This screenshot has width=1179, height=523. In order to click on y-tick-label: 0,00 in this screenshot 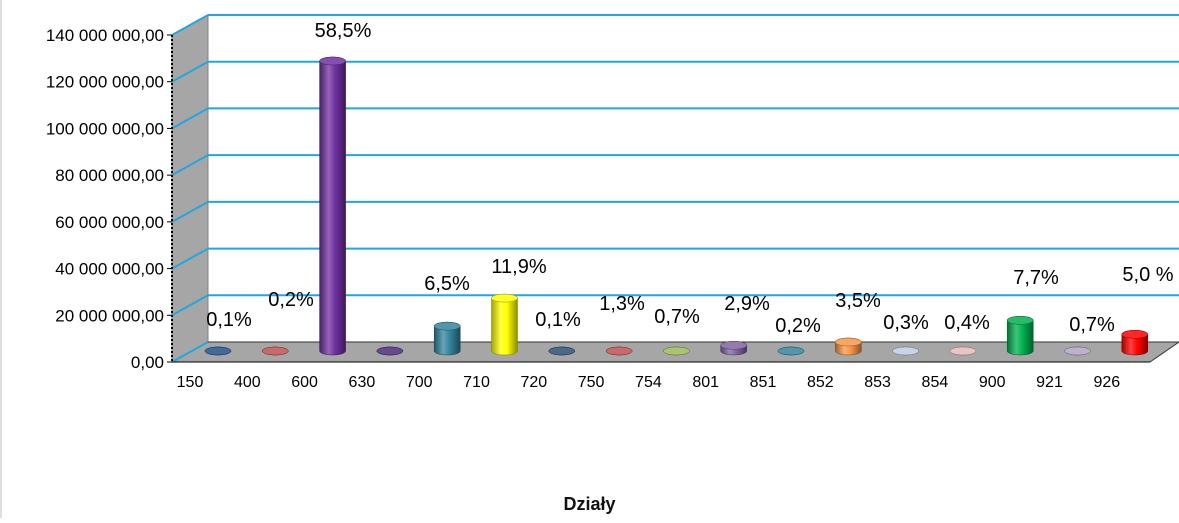, I will do `click(147, 362)`.